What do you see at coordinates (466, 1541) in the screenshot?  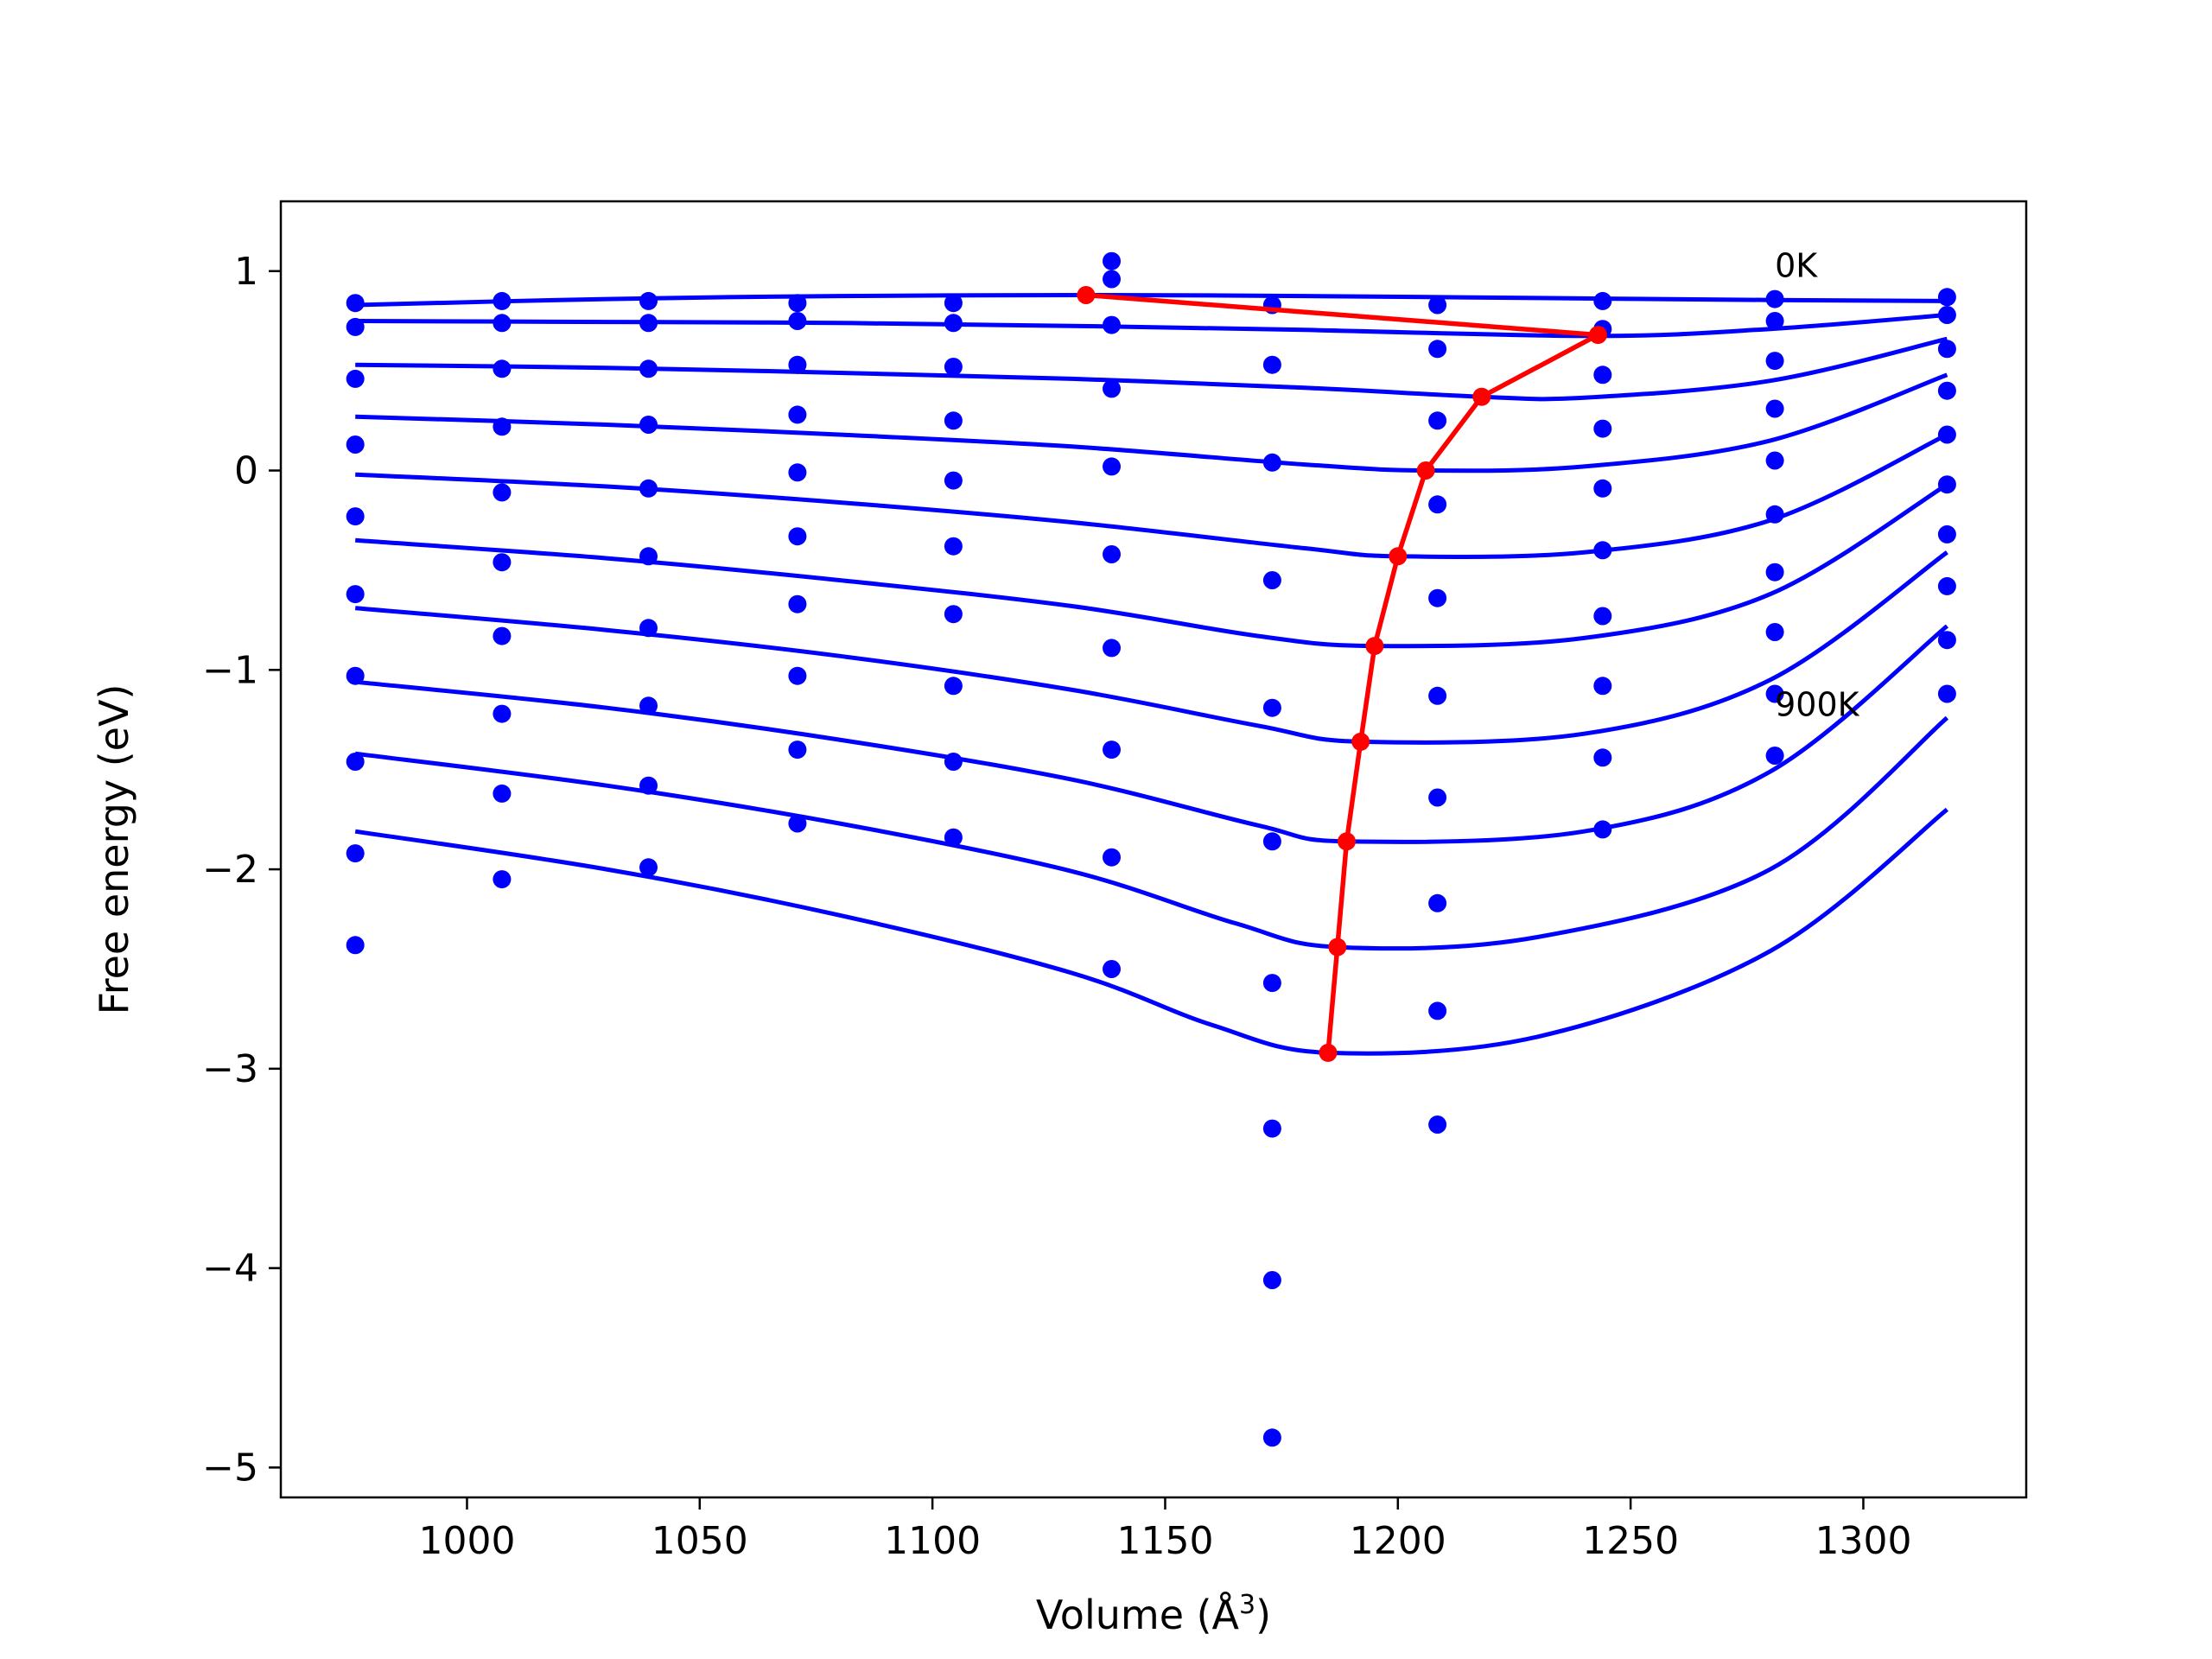 I see `x-tick-label: 1000` at bounding box center [466, 1541].